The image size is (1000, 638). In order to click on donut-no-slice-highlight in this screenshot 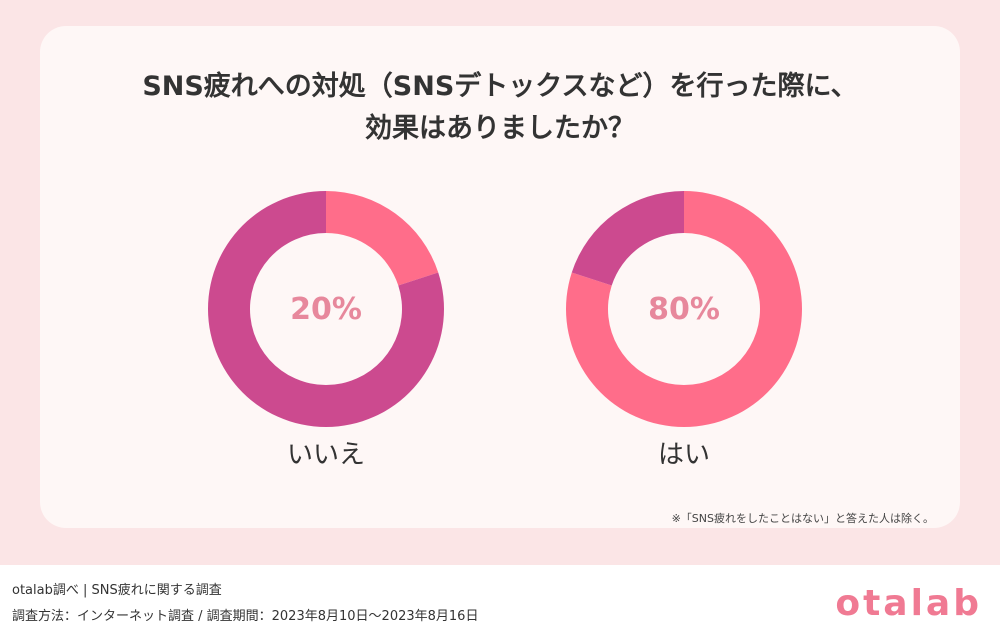, I will do `click(382, 238)`.